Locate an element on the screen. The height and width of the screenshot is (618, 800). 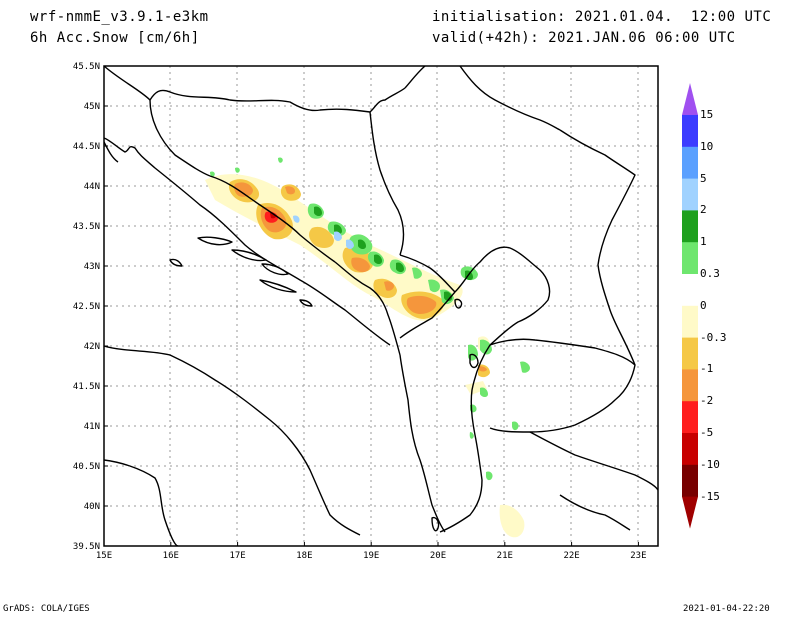
colorbar-label: -5 is located at coordinates (707, 432).